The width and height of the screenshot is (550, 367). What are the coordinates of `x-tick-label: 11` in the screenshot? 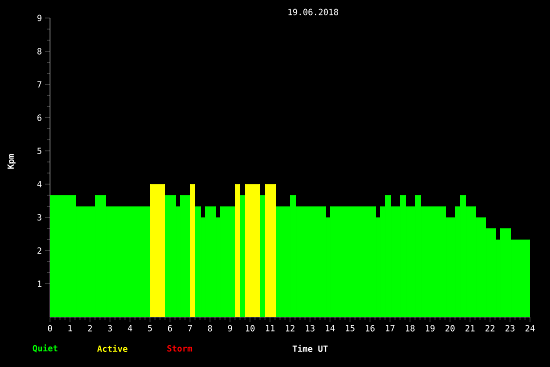 It's located at (270, 328).